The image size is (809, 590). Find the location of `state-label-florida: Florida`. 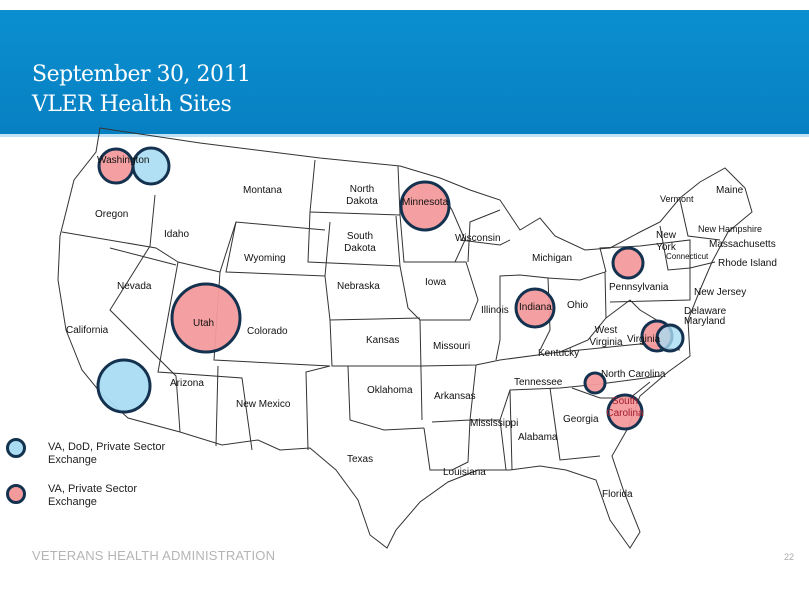

state-label-florida: Florida is located at coordinates (617, 494).